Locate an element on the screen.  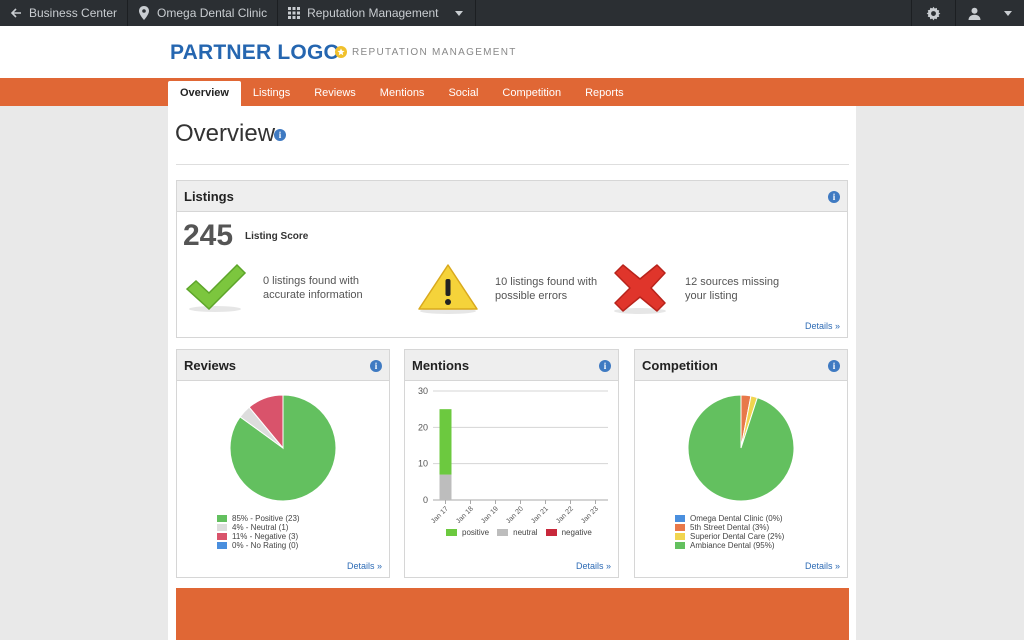
tab-mentions: Mentions is located at coordinates (402, 93).